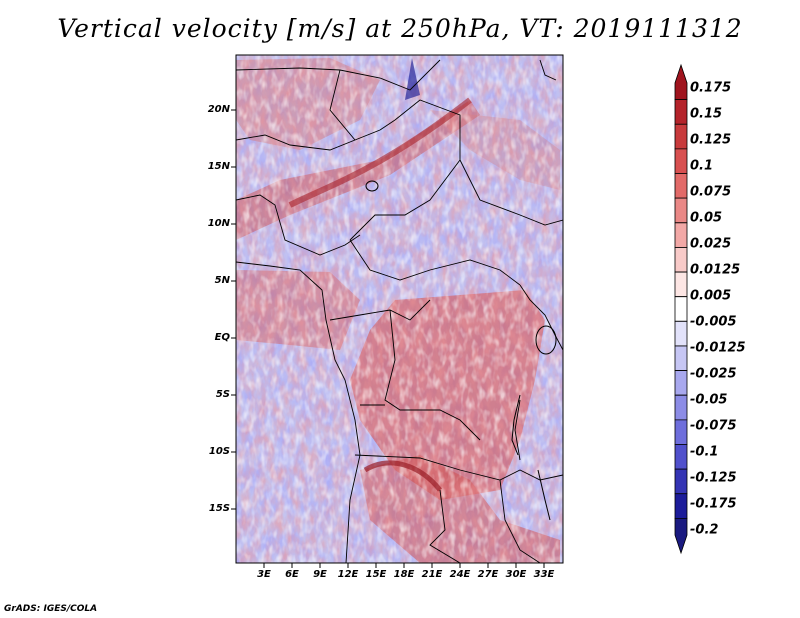 This screenshot has width=800, height=618. I want to click on colorbar-label: -0.125, so click(713, 478).